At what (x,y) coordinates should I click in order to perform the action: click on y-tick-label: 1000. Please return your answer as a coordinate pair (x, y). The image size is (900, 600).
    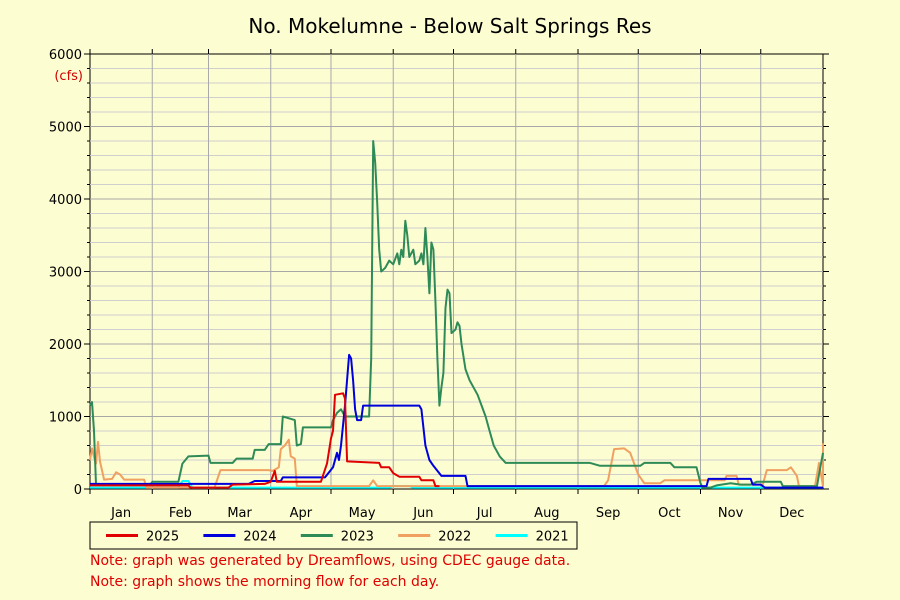
    Looking at the image, I should click on (65, 418).